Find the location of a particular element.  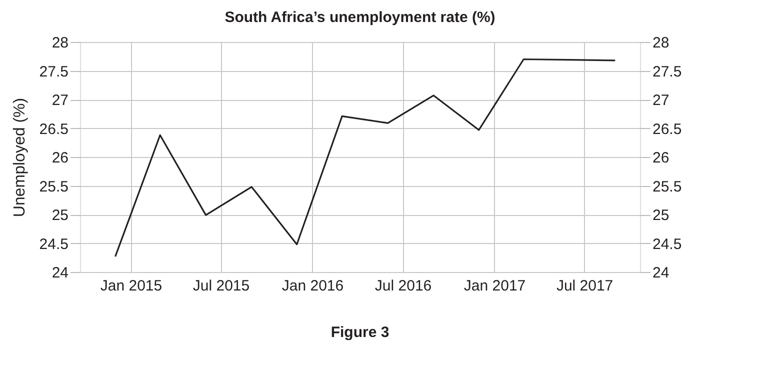

x-tick-label: Jan 2016 is located at coordinates (313, 286).